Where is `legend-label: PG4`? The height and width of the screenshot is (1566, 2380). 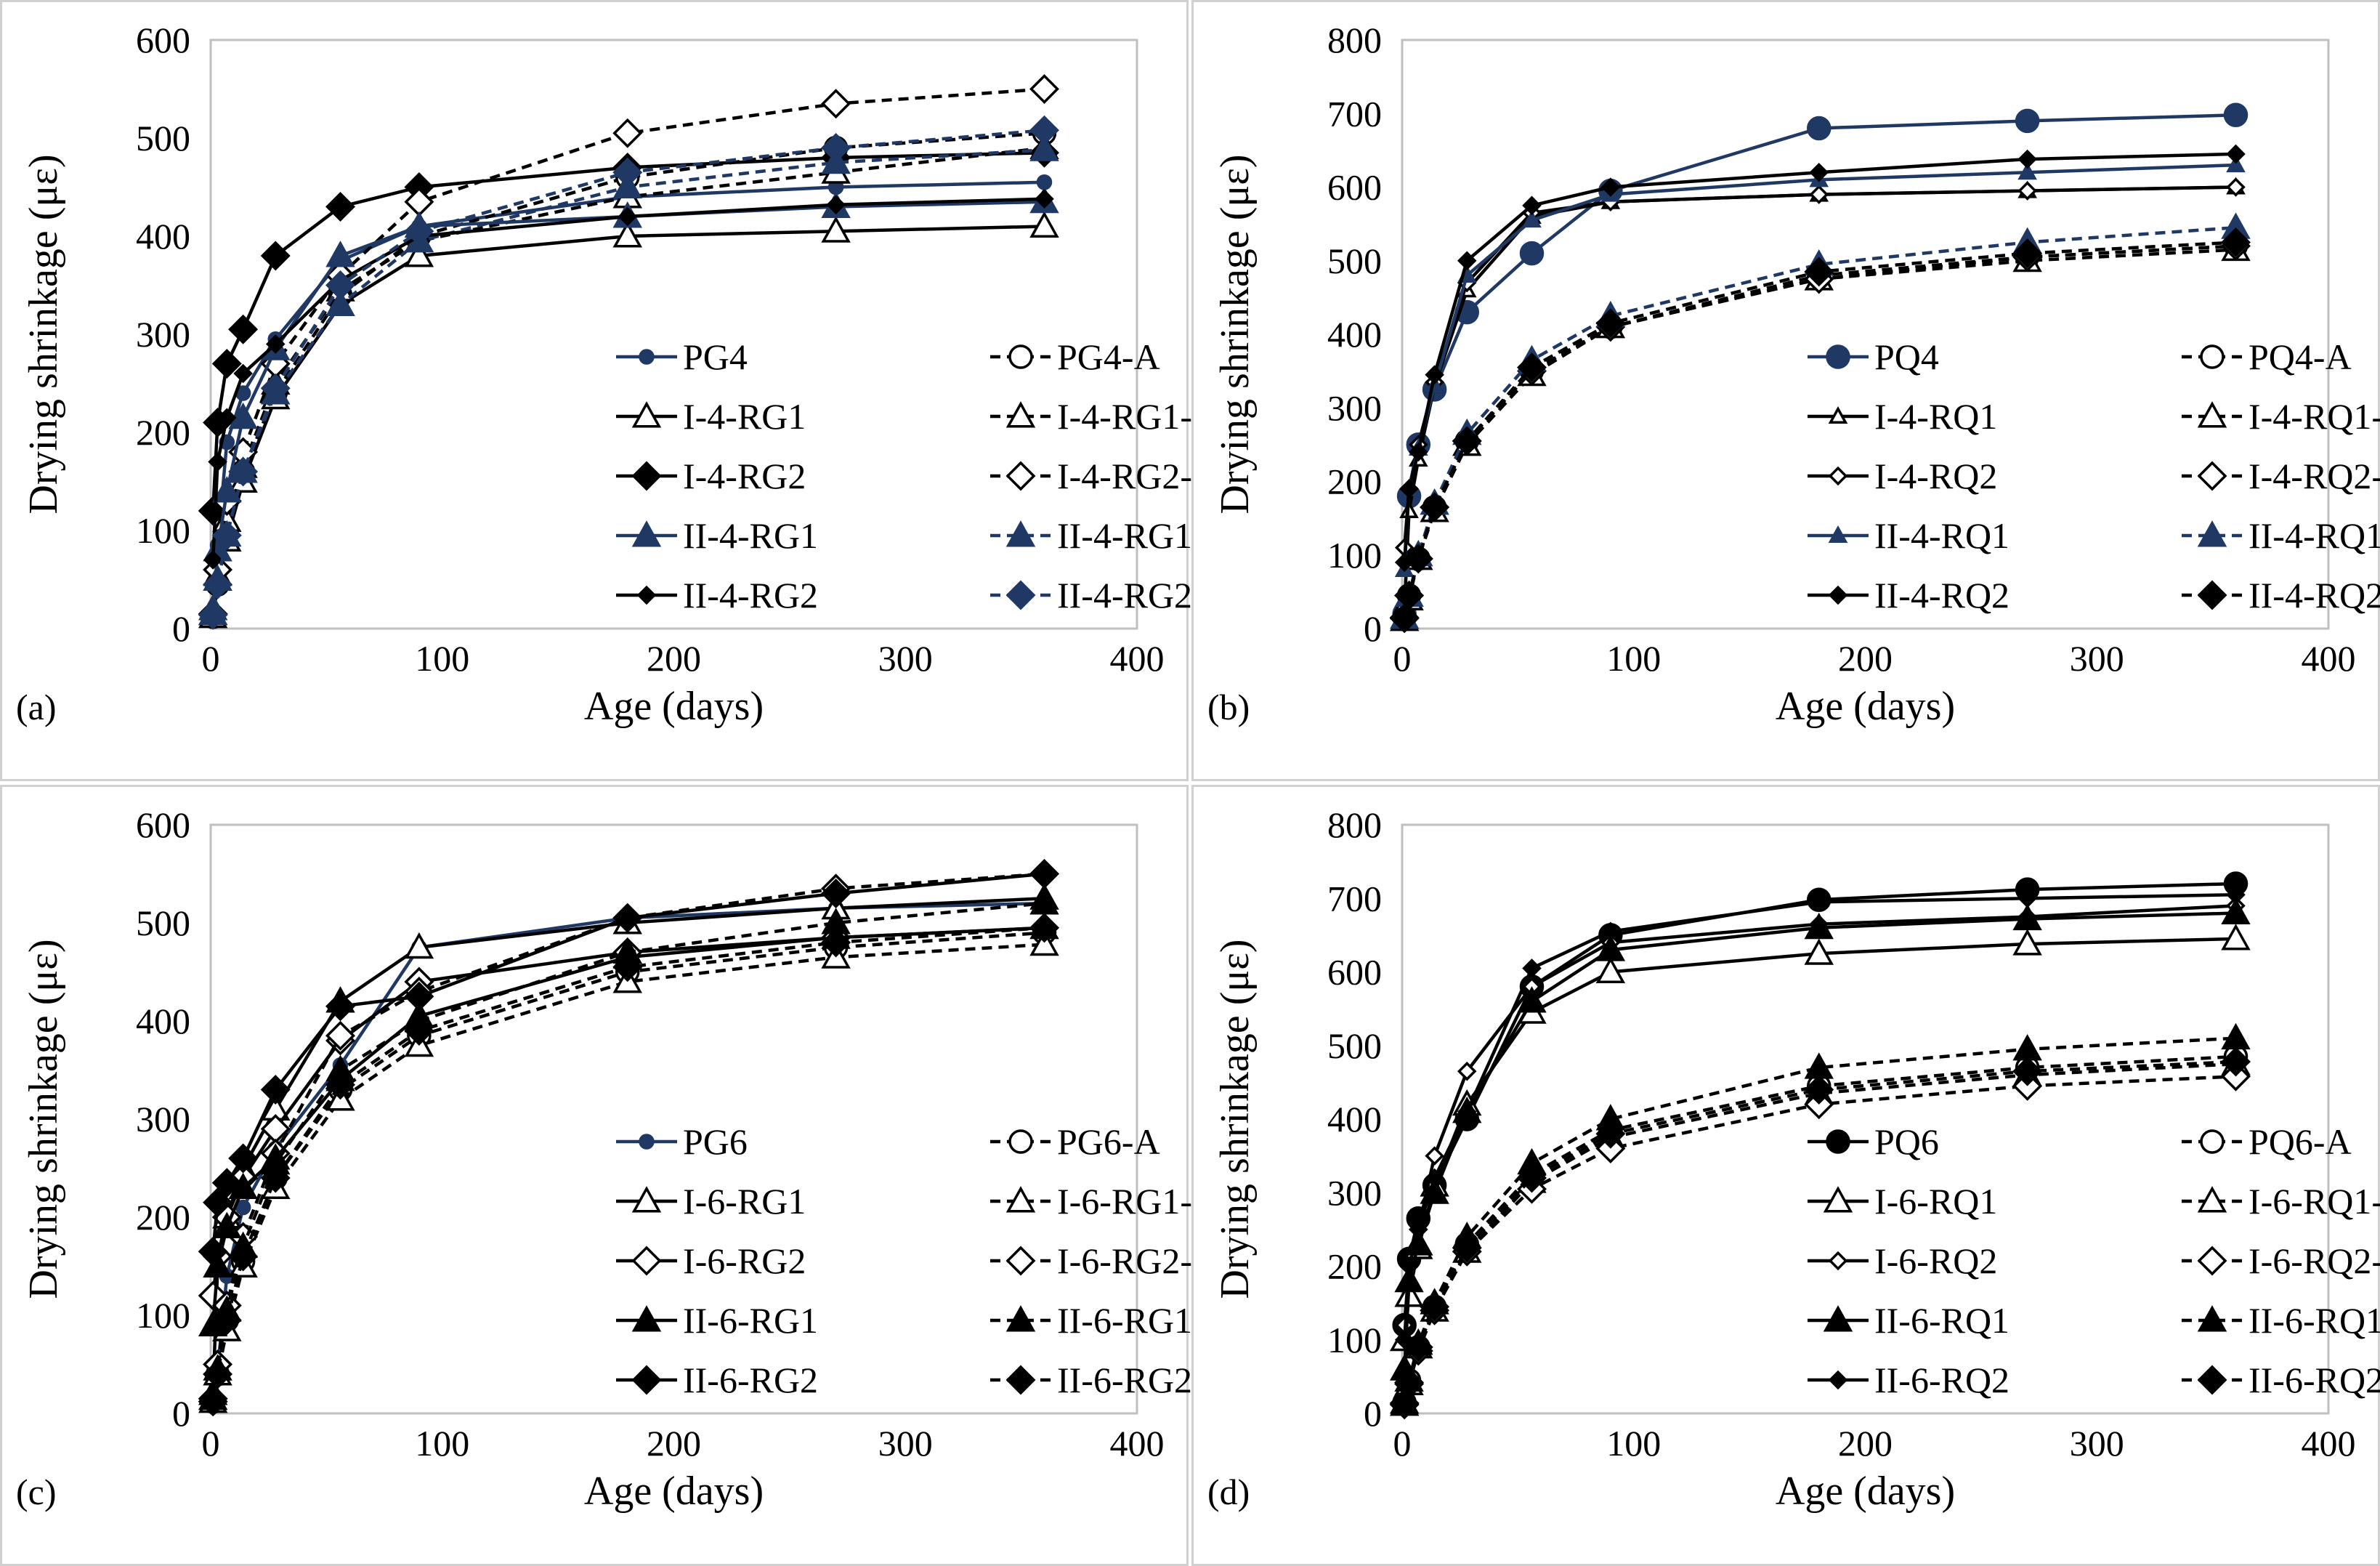 legend-label: PG4 is located at coordinates (715, 356).